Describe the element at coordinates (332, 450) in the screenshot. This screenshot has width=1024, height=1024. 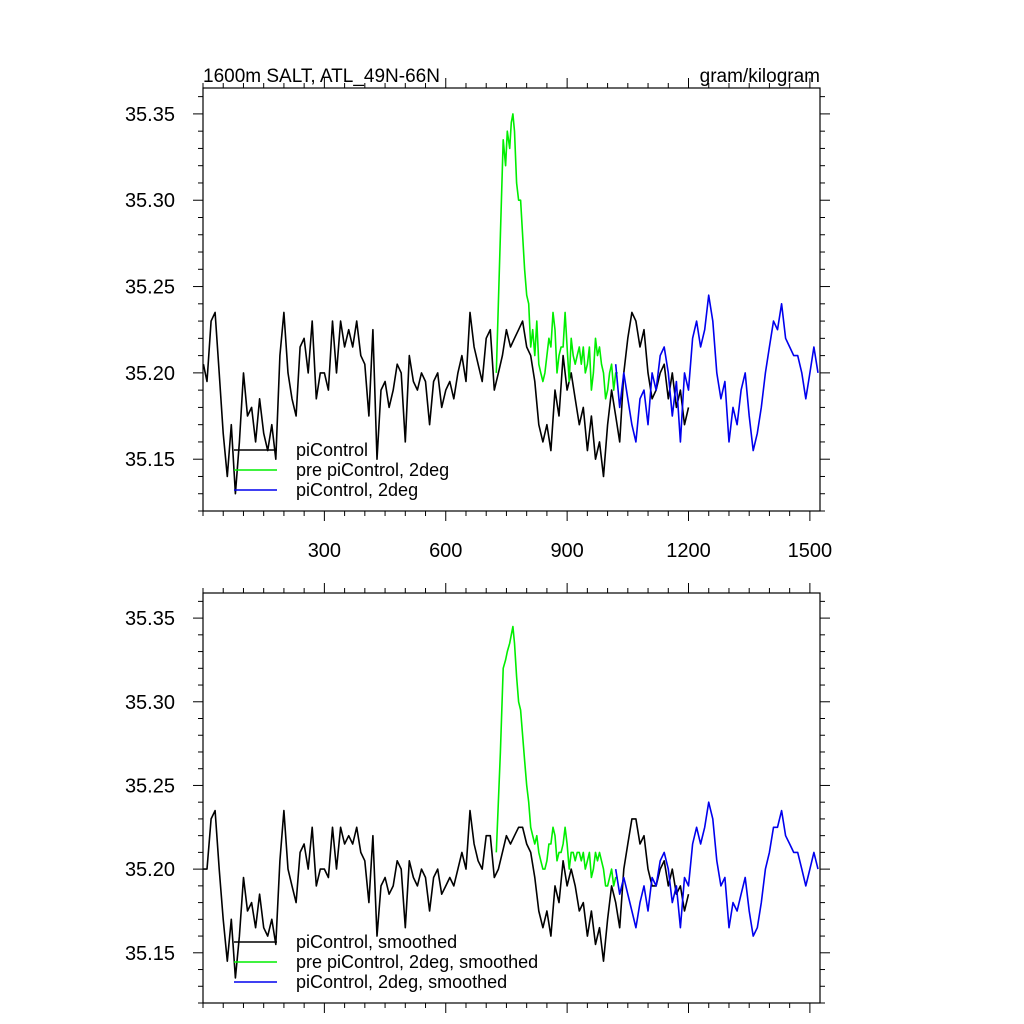
I see `legend-label: piControl` at that location.